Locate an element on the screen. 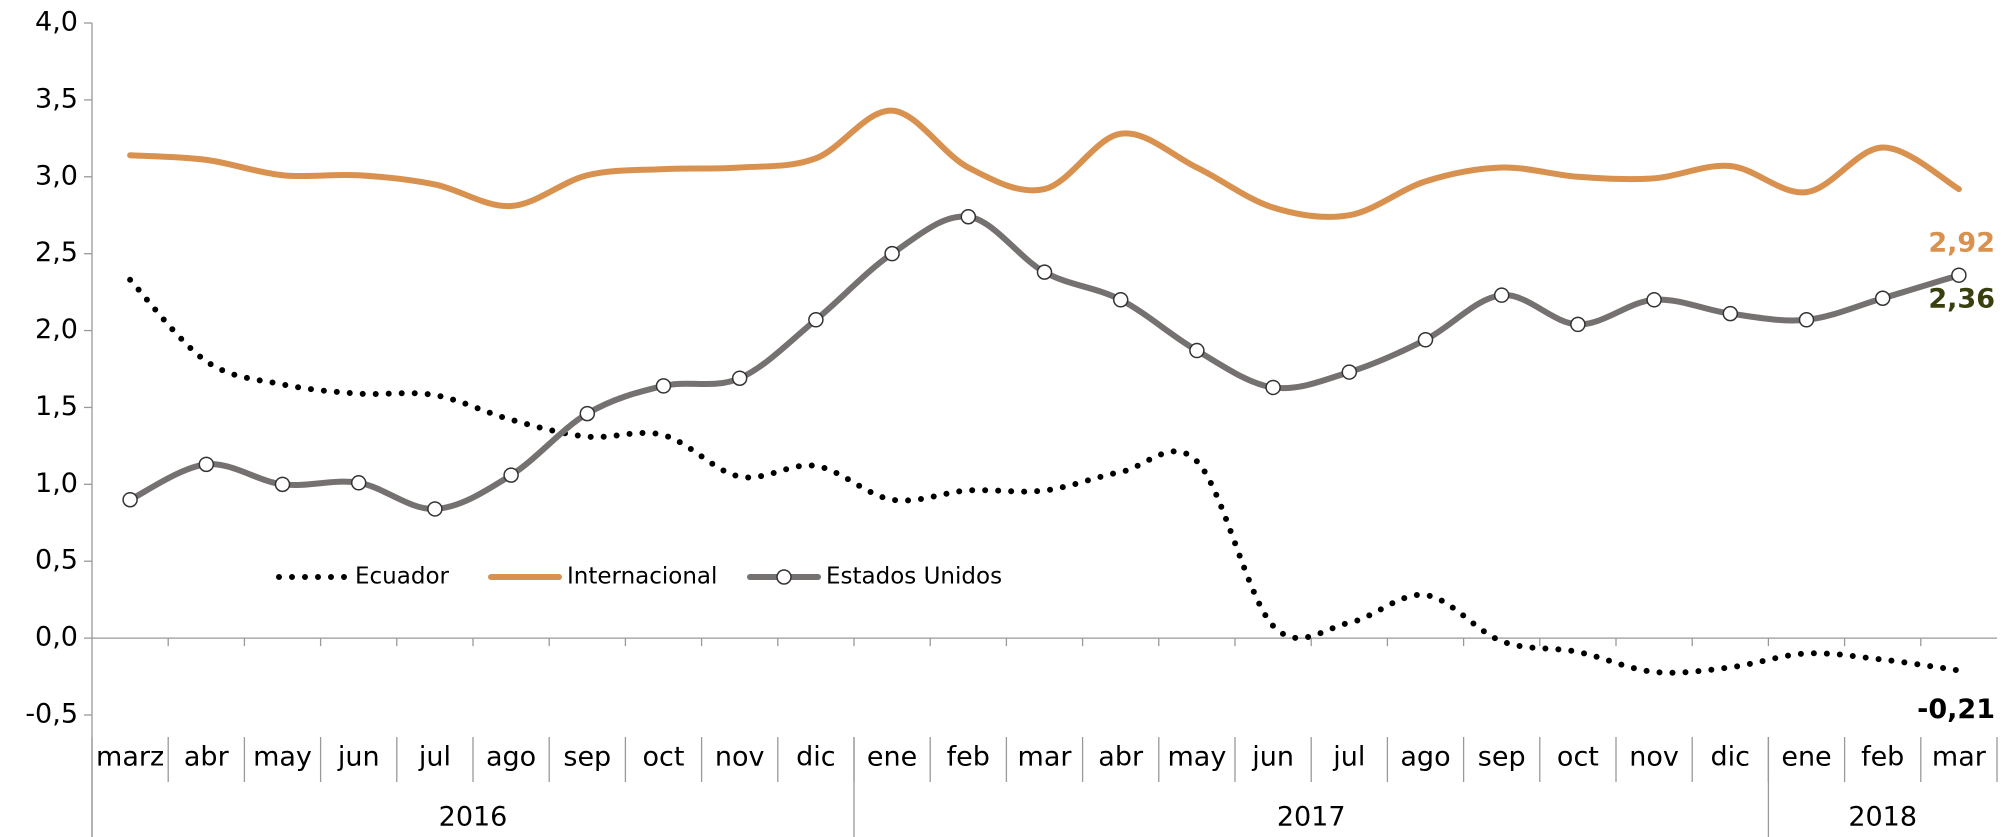 Image resolution: width=2010 pixels, height=837 pixels. legend-marker is located at coordinates (784, 577).